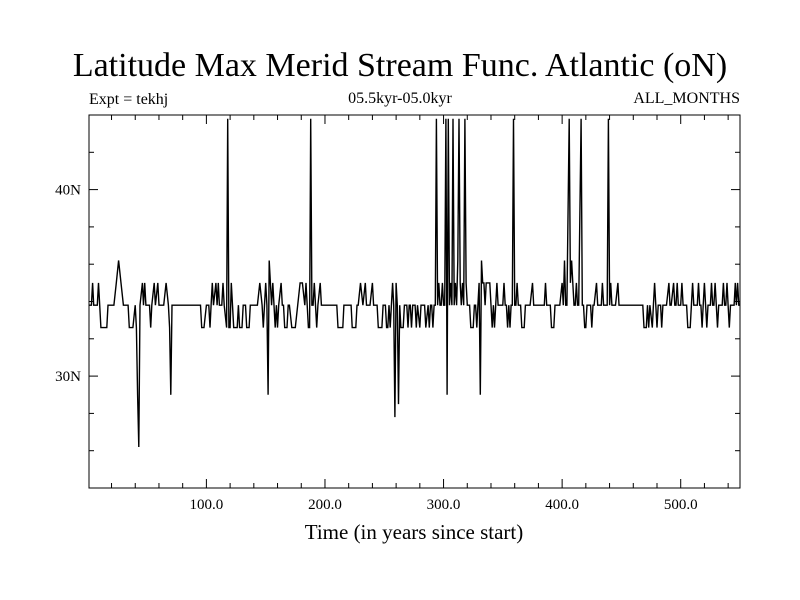 The width and height of the screenshot is (800, 600). I want to click on x-tick-label: 400.0, so click(562, 505).